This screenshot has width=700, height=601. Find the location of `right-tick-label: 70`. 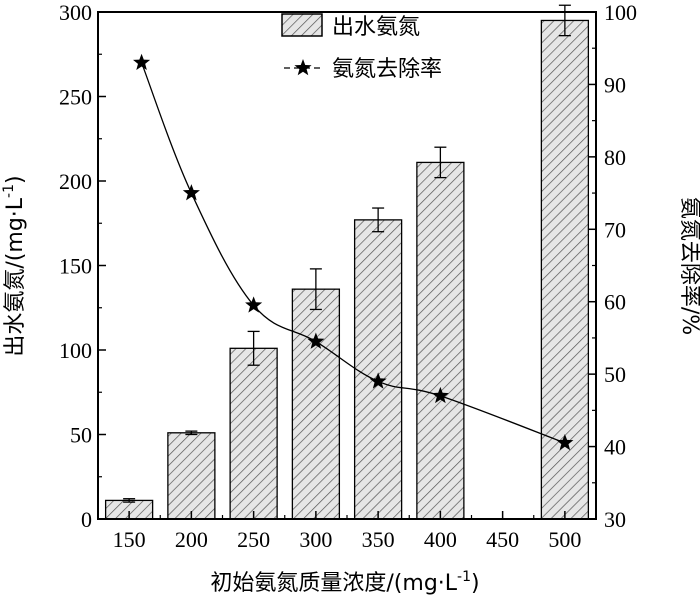

right-tick-label: 70 is located at coordinates (615, 229).